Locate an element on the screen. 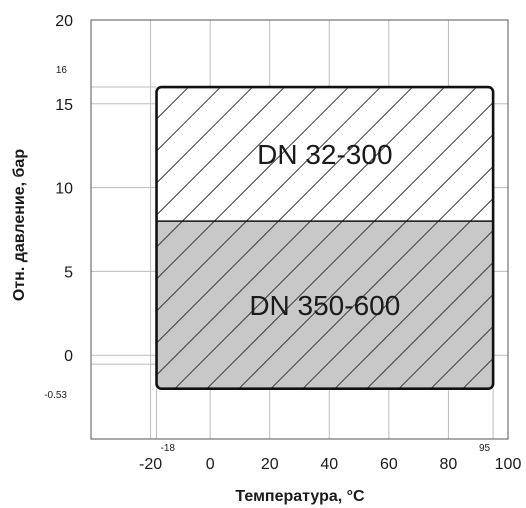 This screenshot has width=526, height=508. x-tick-label: 0 is located at coordinates (210, 464).